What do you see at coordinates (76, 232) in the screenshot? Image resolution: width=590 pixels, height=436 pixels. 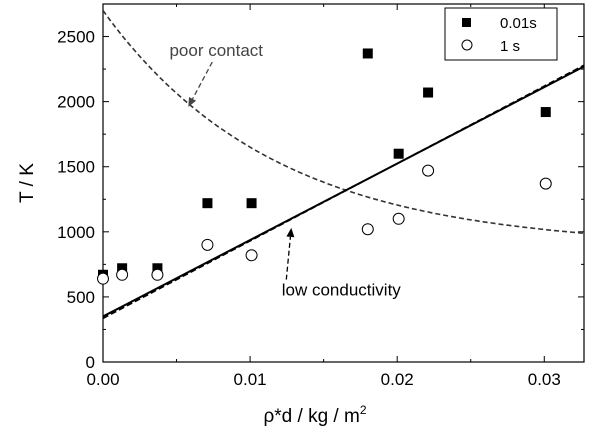 I see `y-tick-label: 1000` at bounding box center [76, 232].